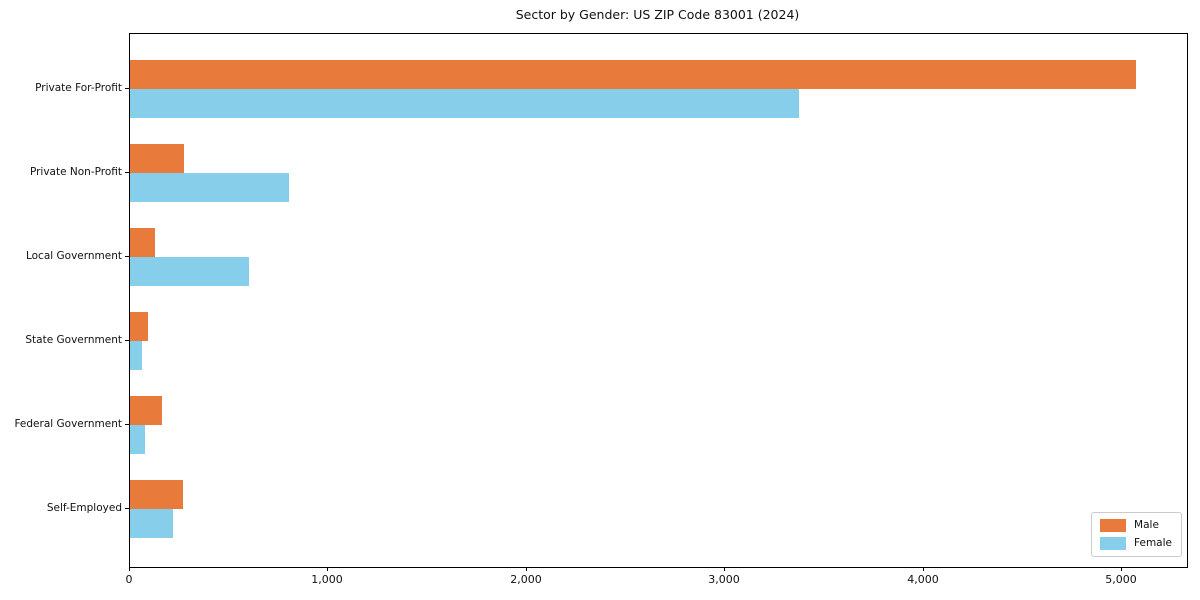 Image resolution: width=1200 pixels, height=600 pixels. I want to click on y-axis-label: Self-Employed, so click(84, 508).